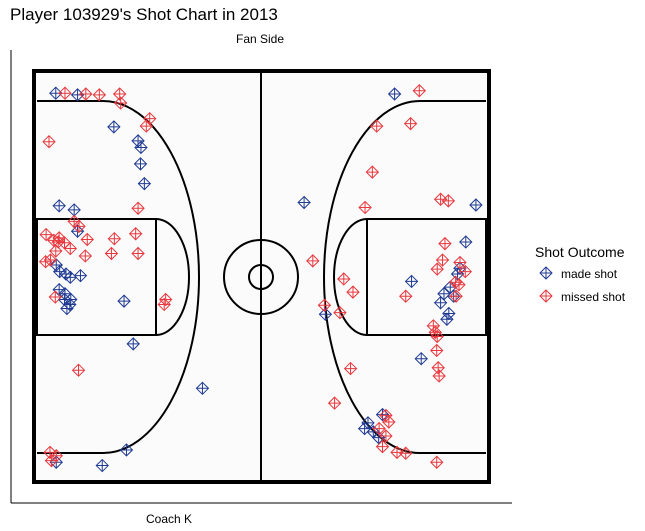  What do you see at coordinates (546, 284) in the screenshot?
I see `legend-keys` at bounding box center [546, 284].